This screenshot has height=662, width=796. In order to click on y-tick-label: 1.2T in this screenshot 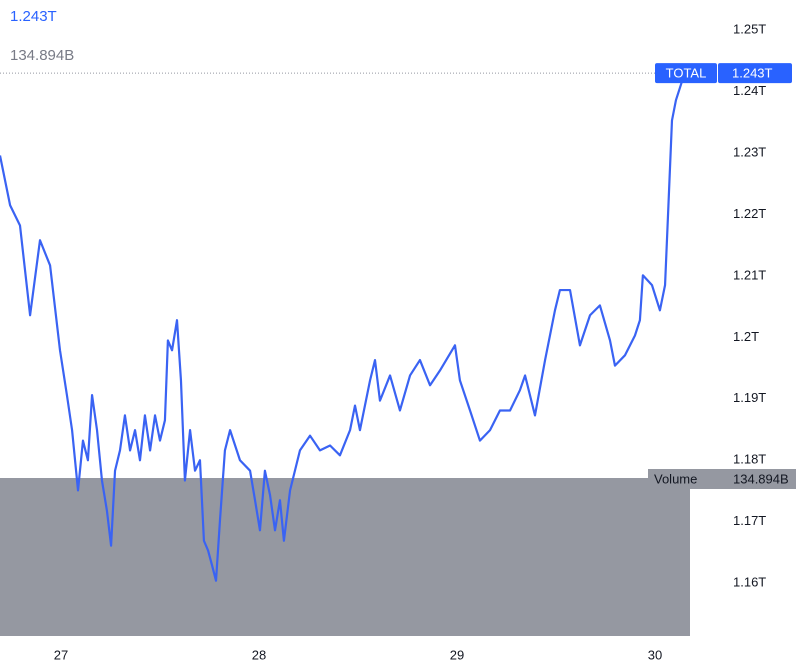, I will do `click(746, 336)`.